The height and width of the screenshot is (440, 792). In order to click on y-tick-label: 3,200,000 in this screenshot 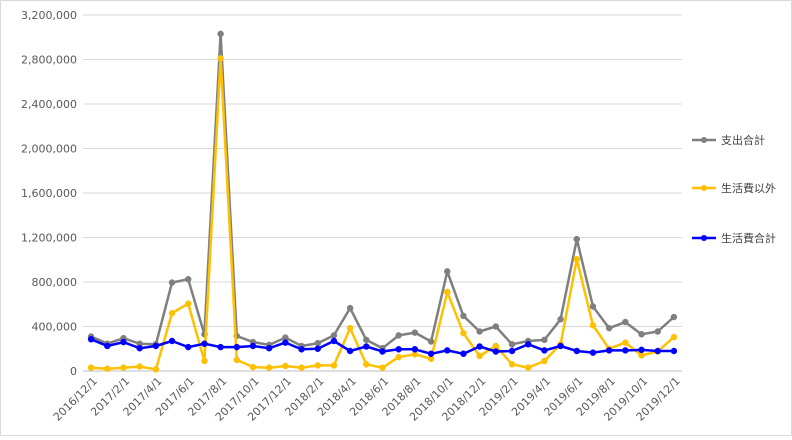, I will do `click(49, 15)`.